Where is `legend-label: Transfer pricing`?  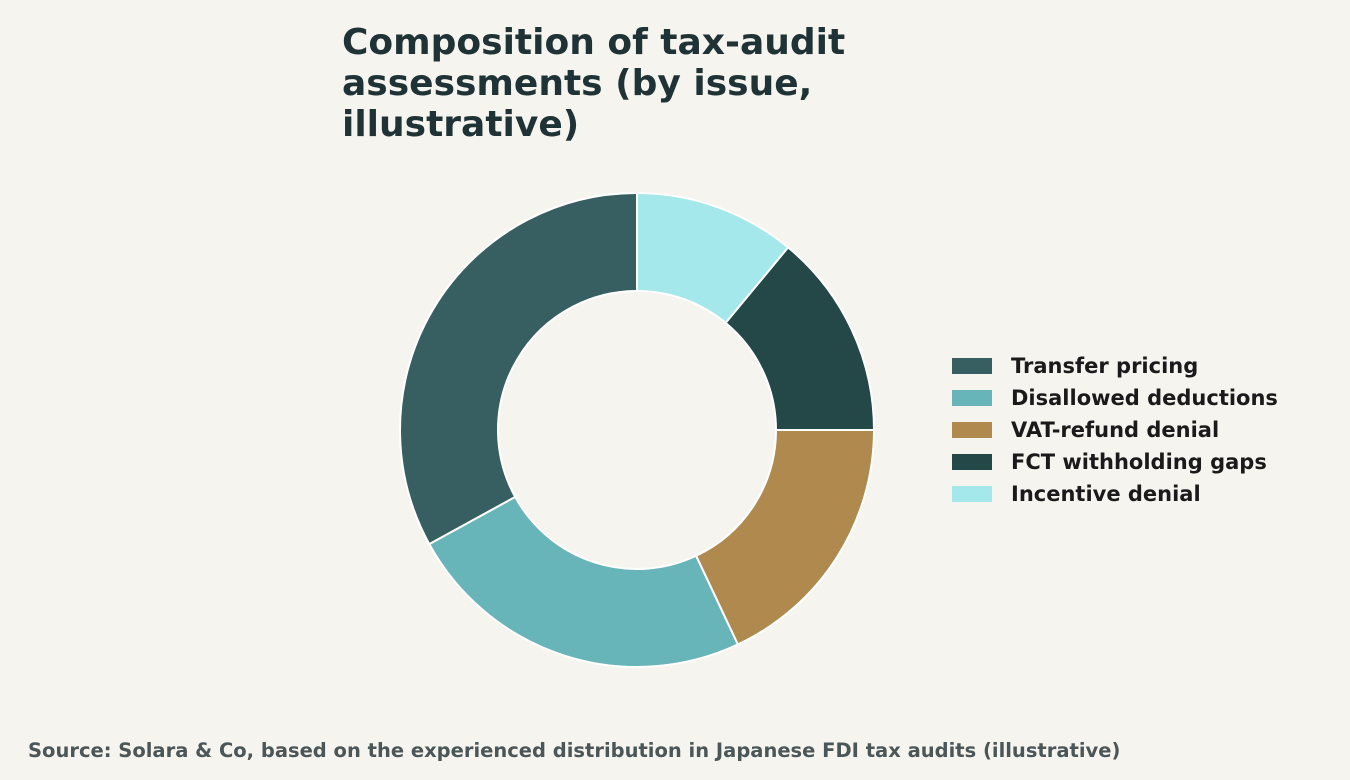 legend-label: Transfer pricing is located at coordinates (1105, 366).